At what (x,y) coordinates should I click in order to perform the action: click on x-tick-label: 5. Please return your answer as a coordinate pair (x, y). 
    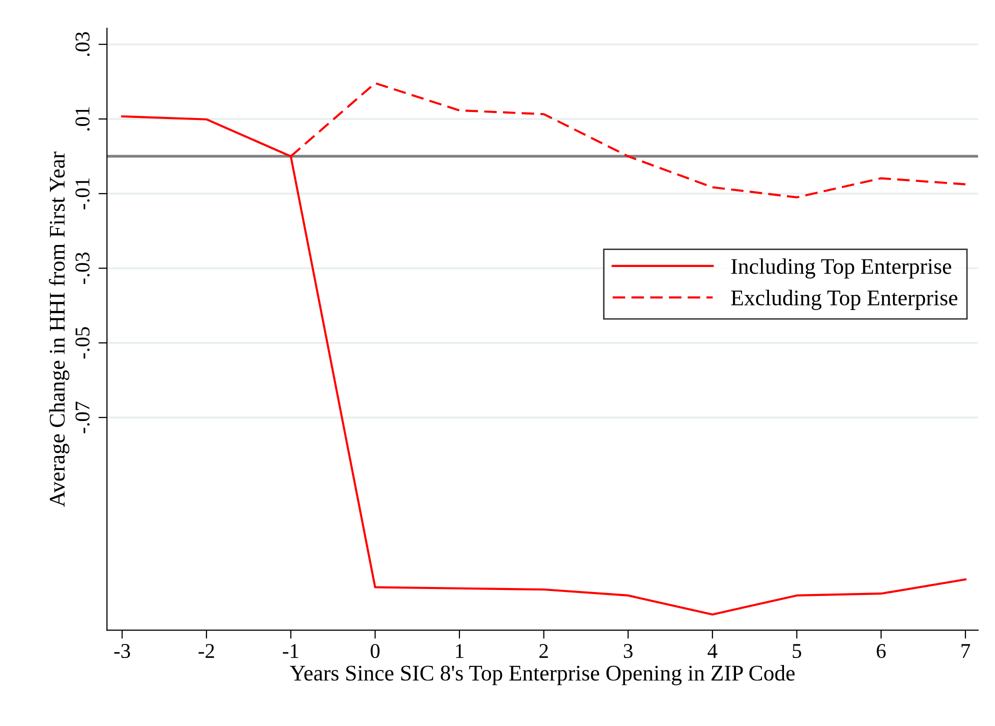
    Looking at the image, I should click on (797, 651).